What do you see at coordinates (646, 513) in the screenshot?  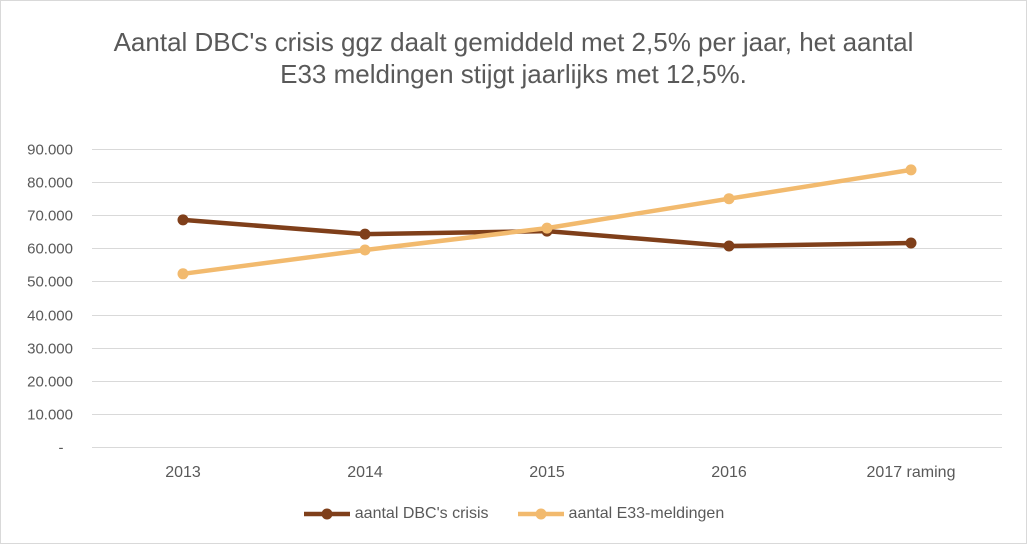 I see `legend-label-e33-meldingen: aantal E33-meldingen` at bounding box center [646, 513].